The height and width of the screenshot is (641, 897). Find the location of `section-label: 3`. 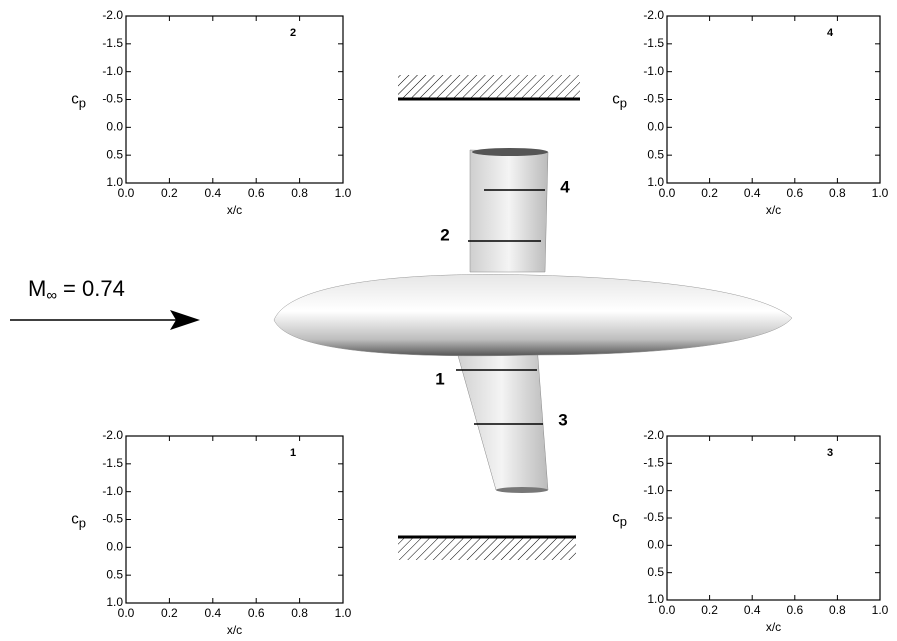

section-label: 3 is located at coordinates (562, 419).